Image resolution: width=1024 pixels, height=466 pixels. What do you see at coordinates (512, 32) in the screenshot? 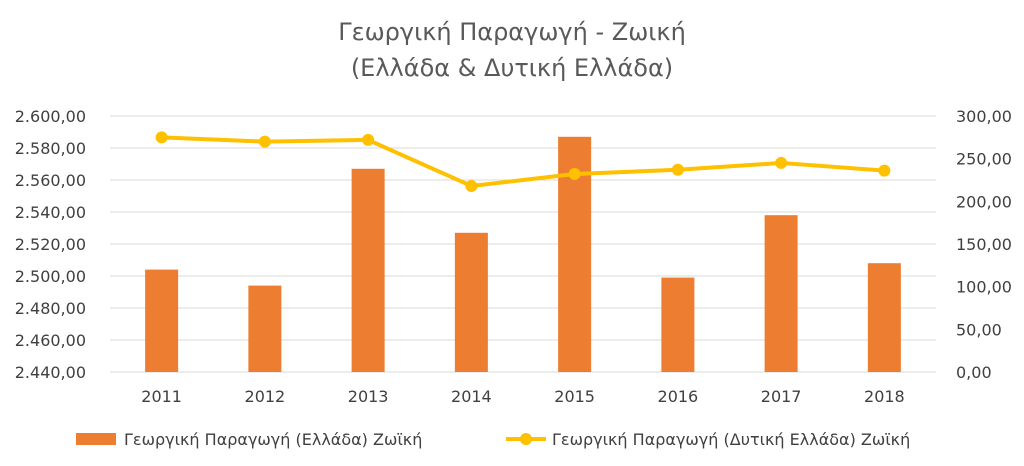
I see `chart-title-line-1: Γεωργική Παραγωγή - Ζωική` at bounding box center [512, 32].